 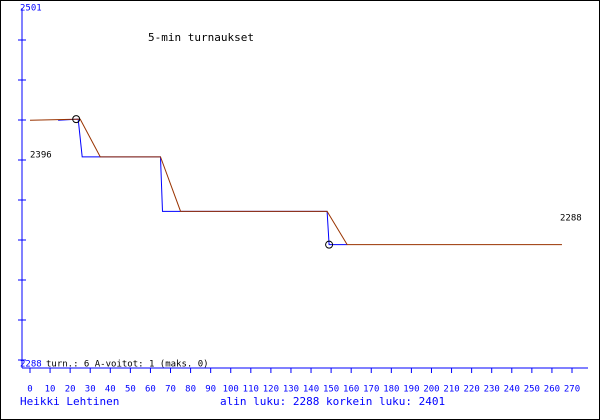 What do you see at coordinates (70, 390) in the screenshot?
I see `x-tick-label: 20` at bounding box center [70, 390].